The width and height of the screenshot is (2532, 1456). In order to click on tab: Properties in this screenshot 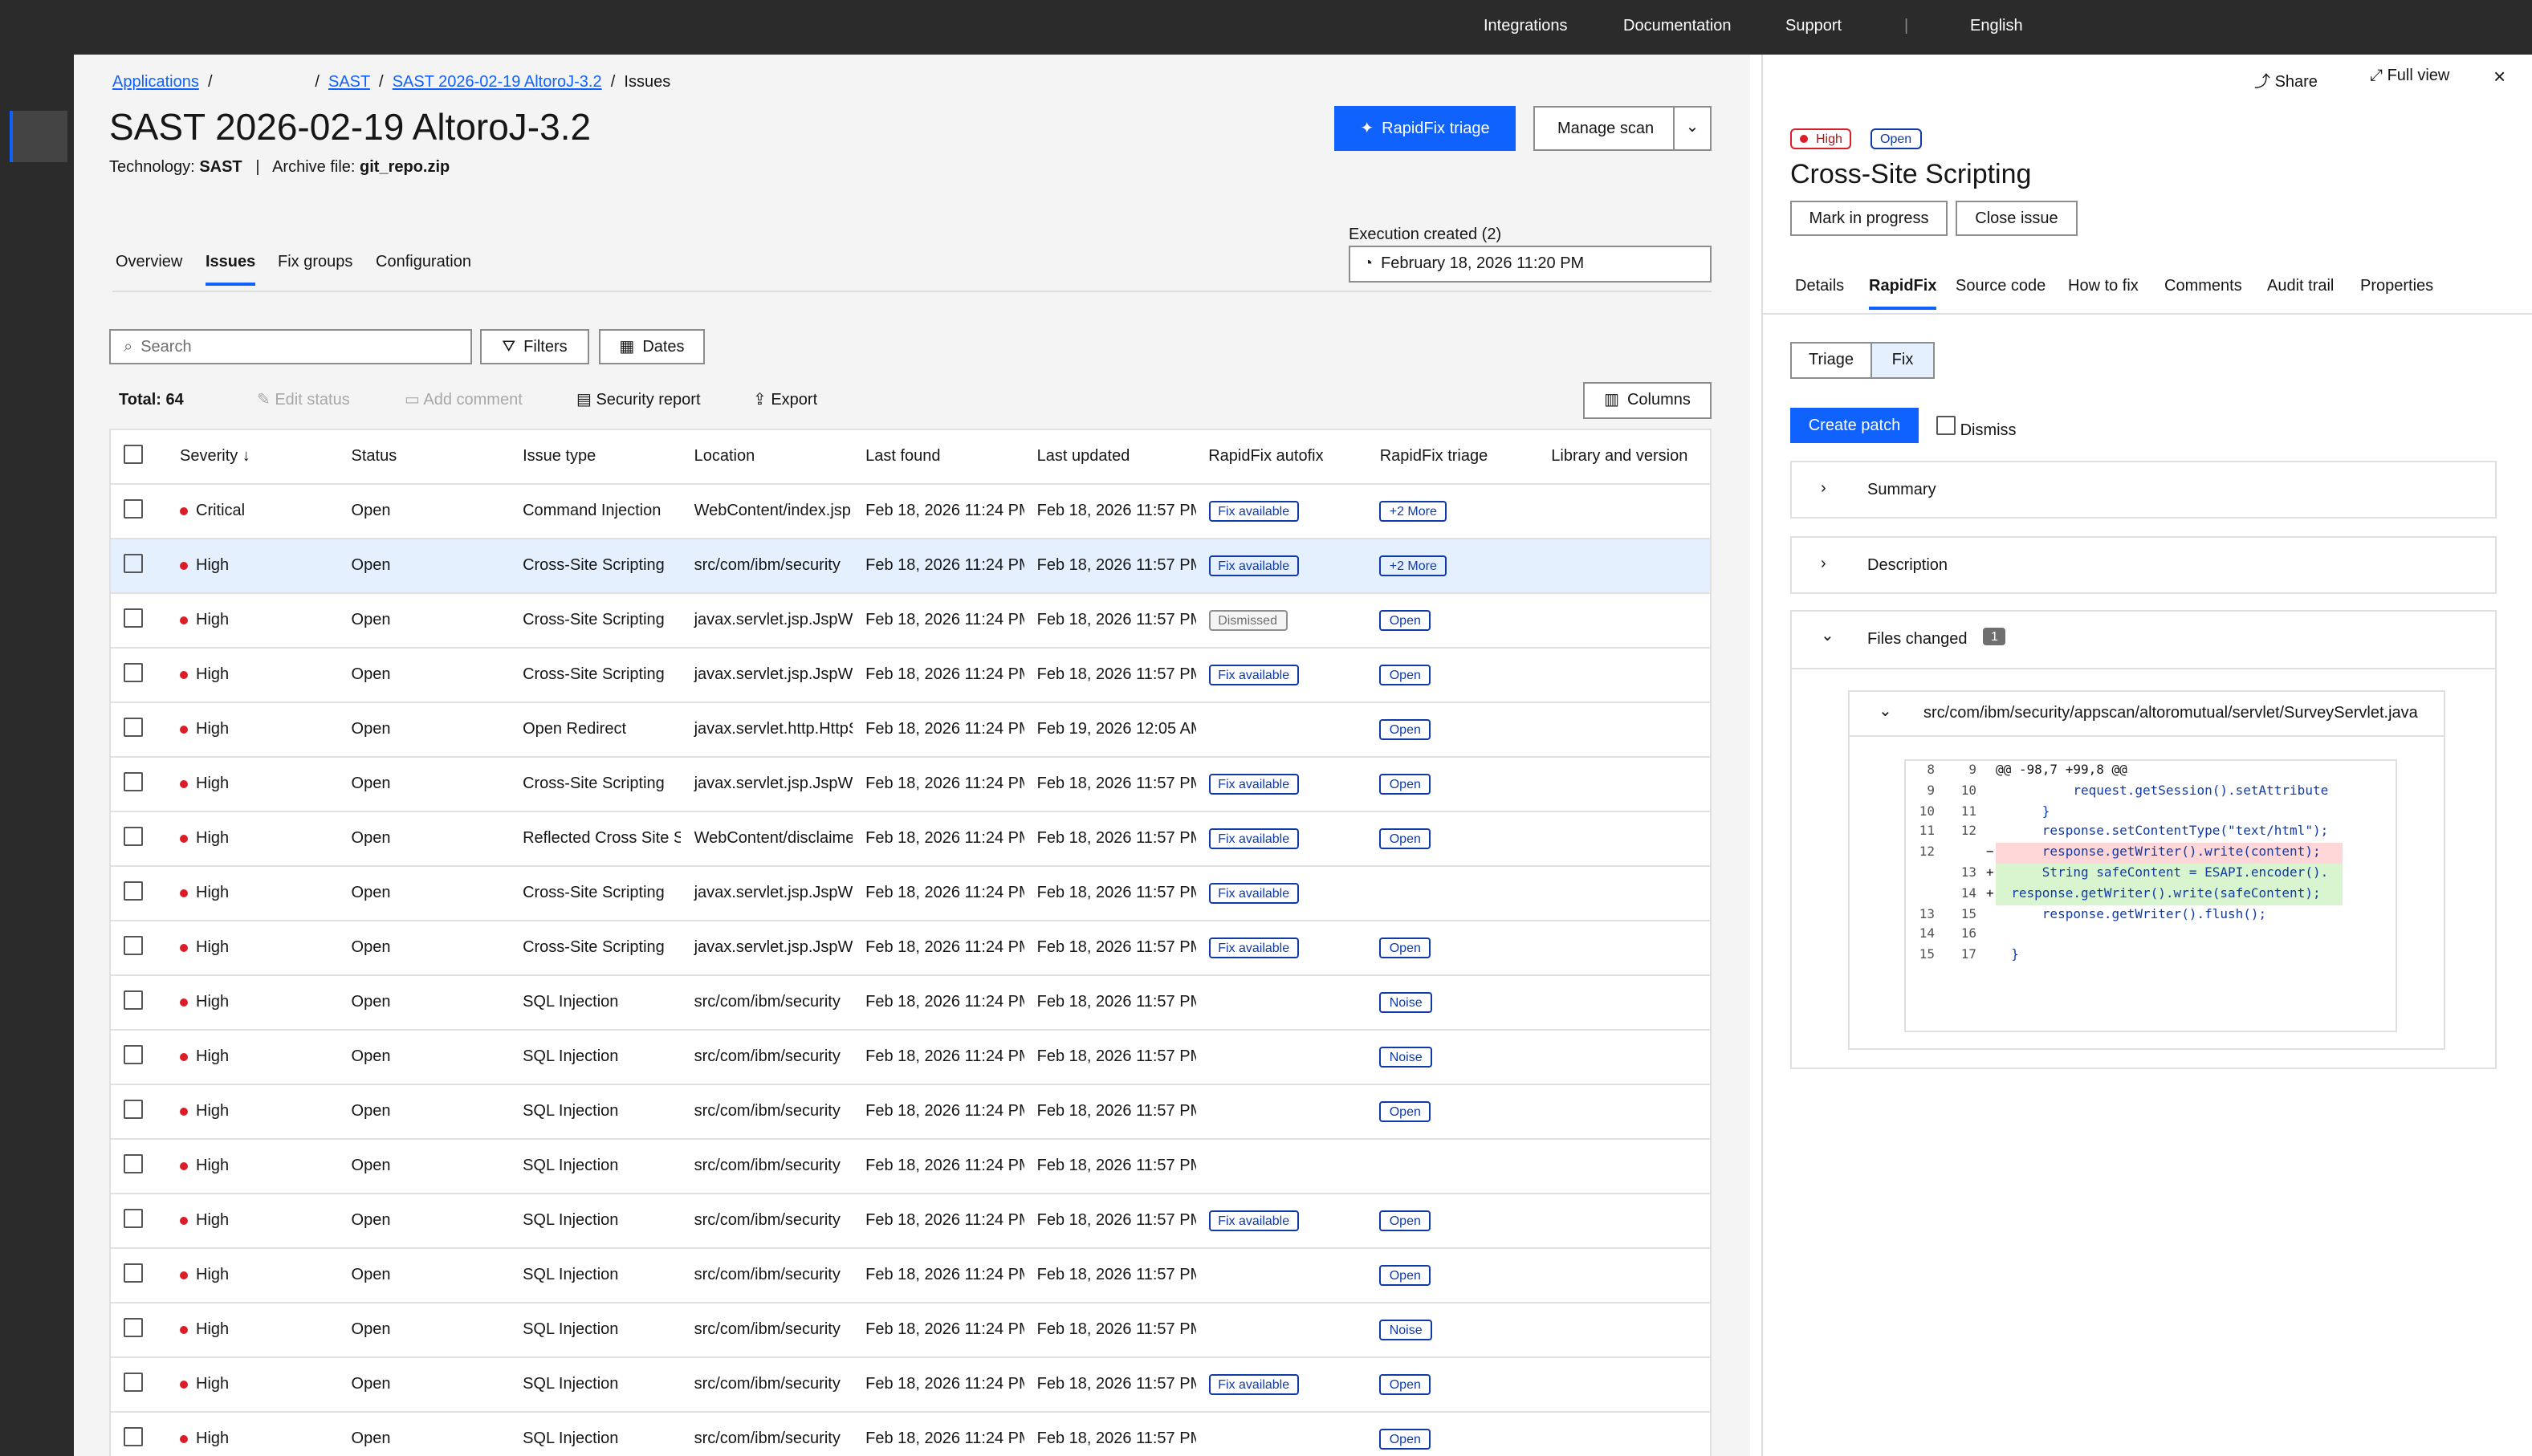, I will do `click(2397, 286)`.